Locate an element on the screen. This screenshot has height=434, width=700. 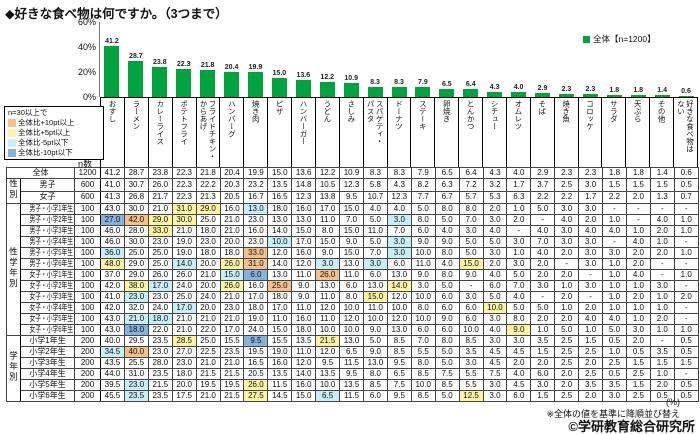
row-label: 男子・小学5年生 is located at coordinates (47, 253).